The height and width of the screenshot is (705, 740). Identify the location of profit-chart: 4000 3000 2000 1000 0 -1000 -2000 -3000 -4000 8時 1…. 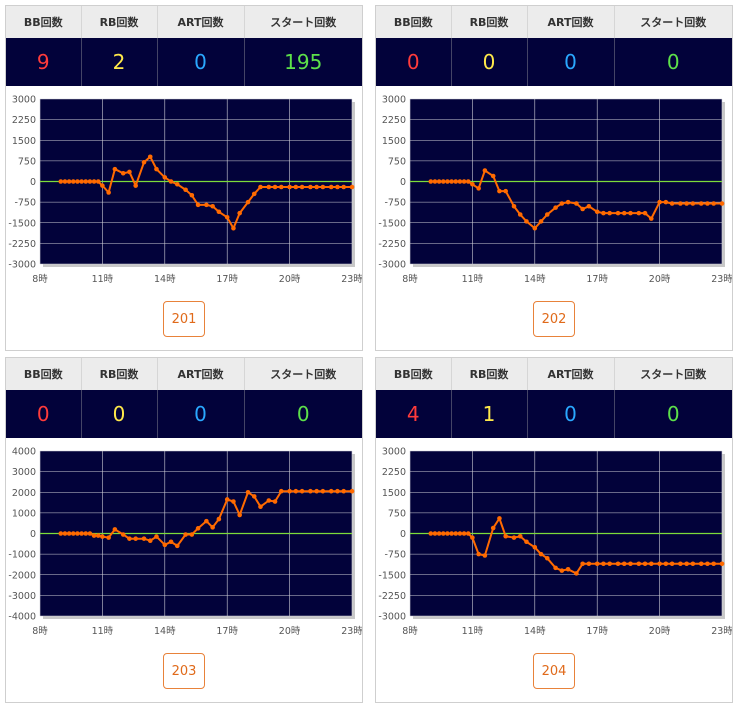
(185, 542).